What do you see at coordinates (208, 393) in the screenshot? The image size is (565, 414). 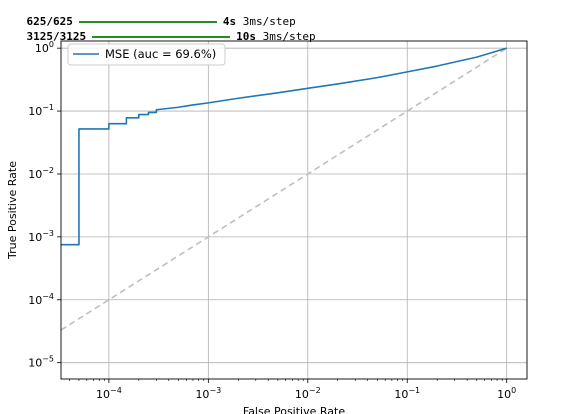 I see `x-tick-label: 10⁻³` at bounding box center [208, 393].